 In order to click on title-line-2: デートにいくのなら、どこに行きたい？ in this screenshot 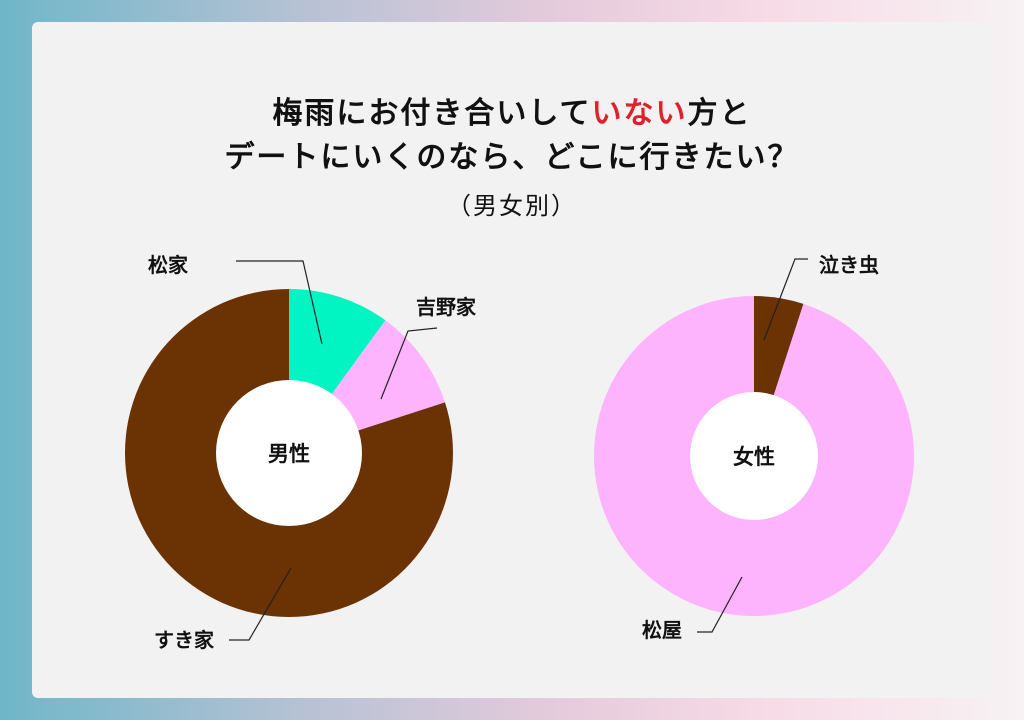, I will do `click(512, 157)`.